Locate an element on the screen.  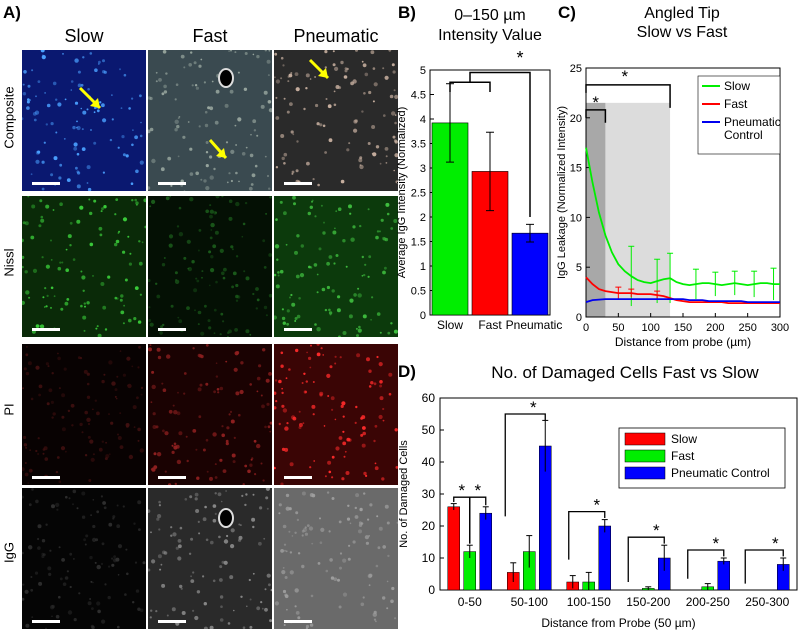
chart-b-ytick-label: 0.5 is located at coordinates (418, 292).